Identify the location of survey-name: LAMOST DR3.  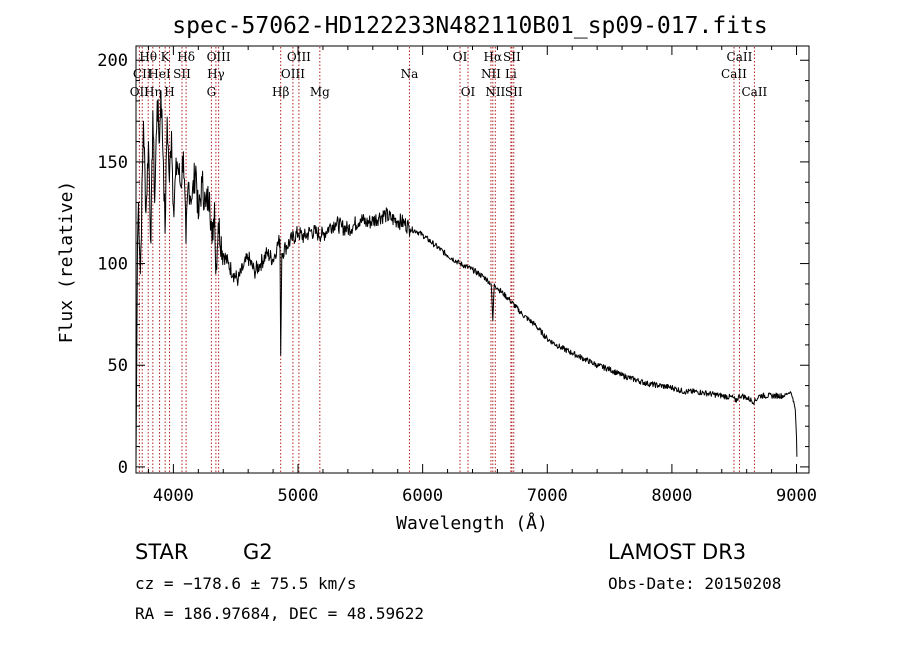
(677, 552).